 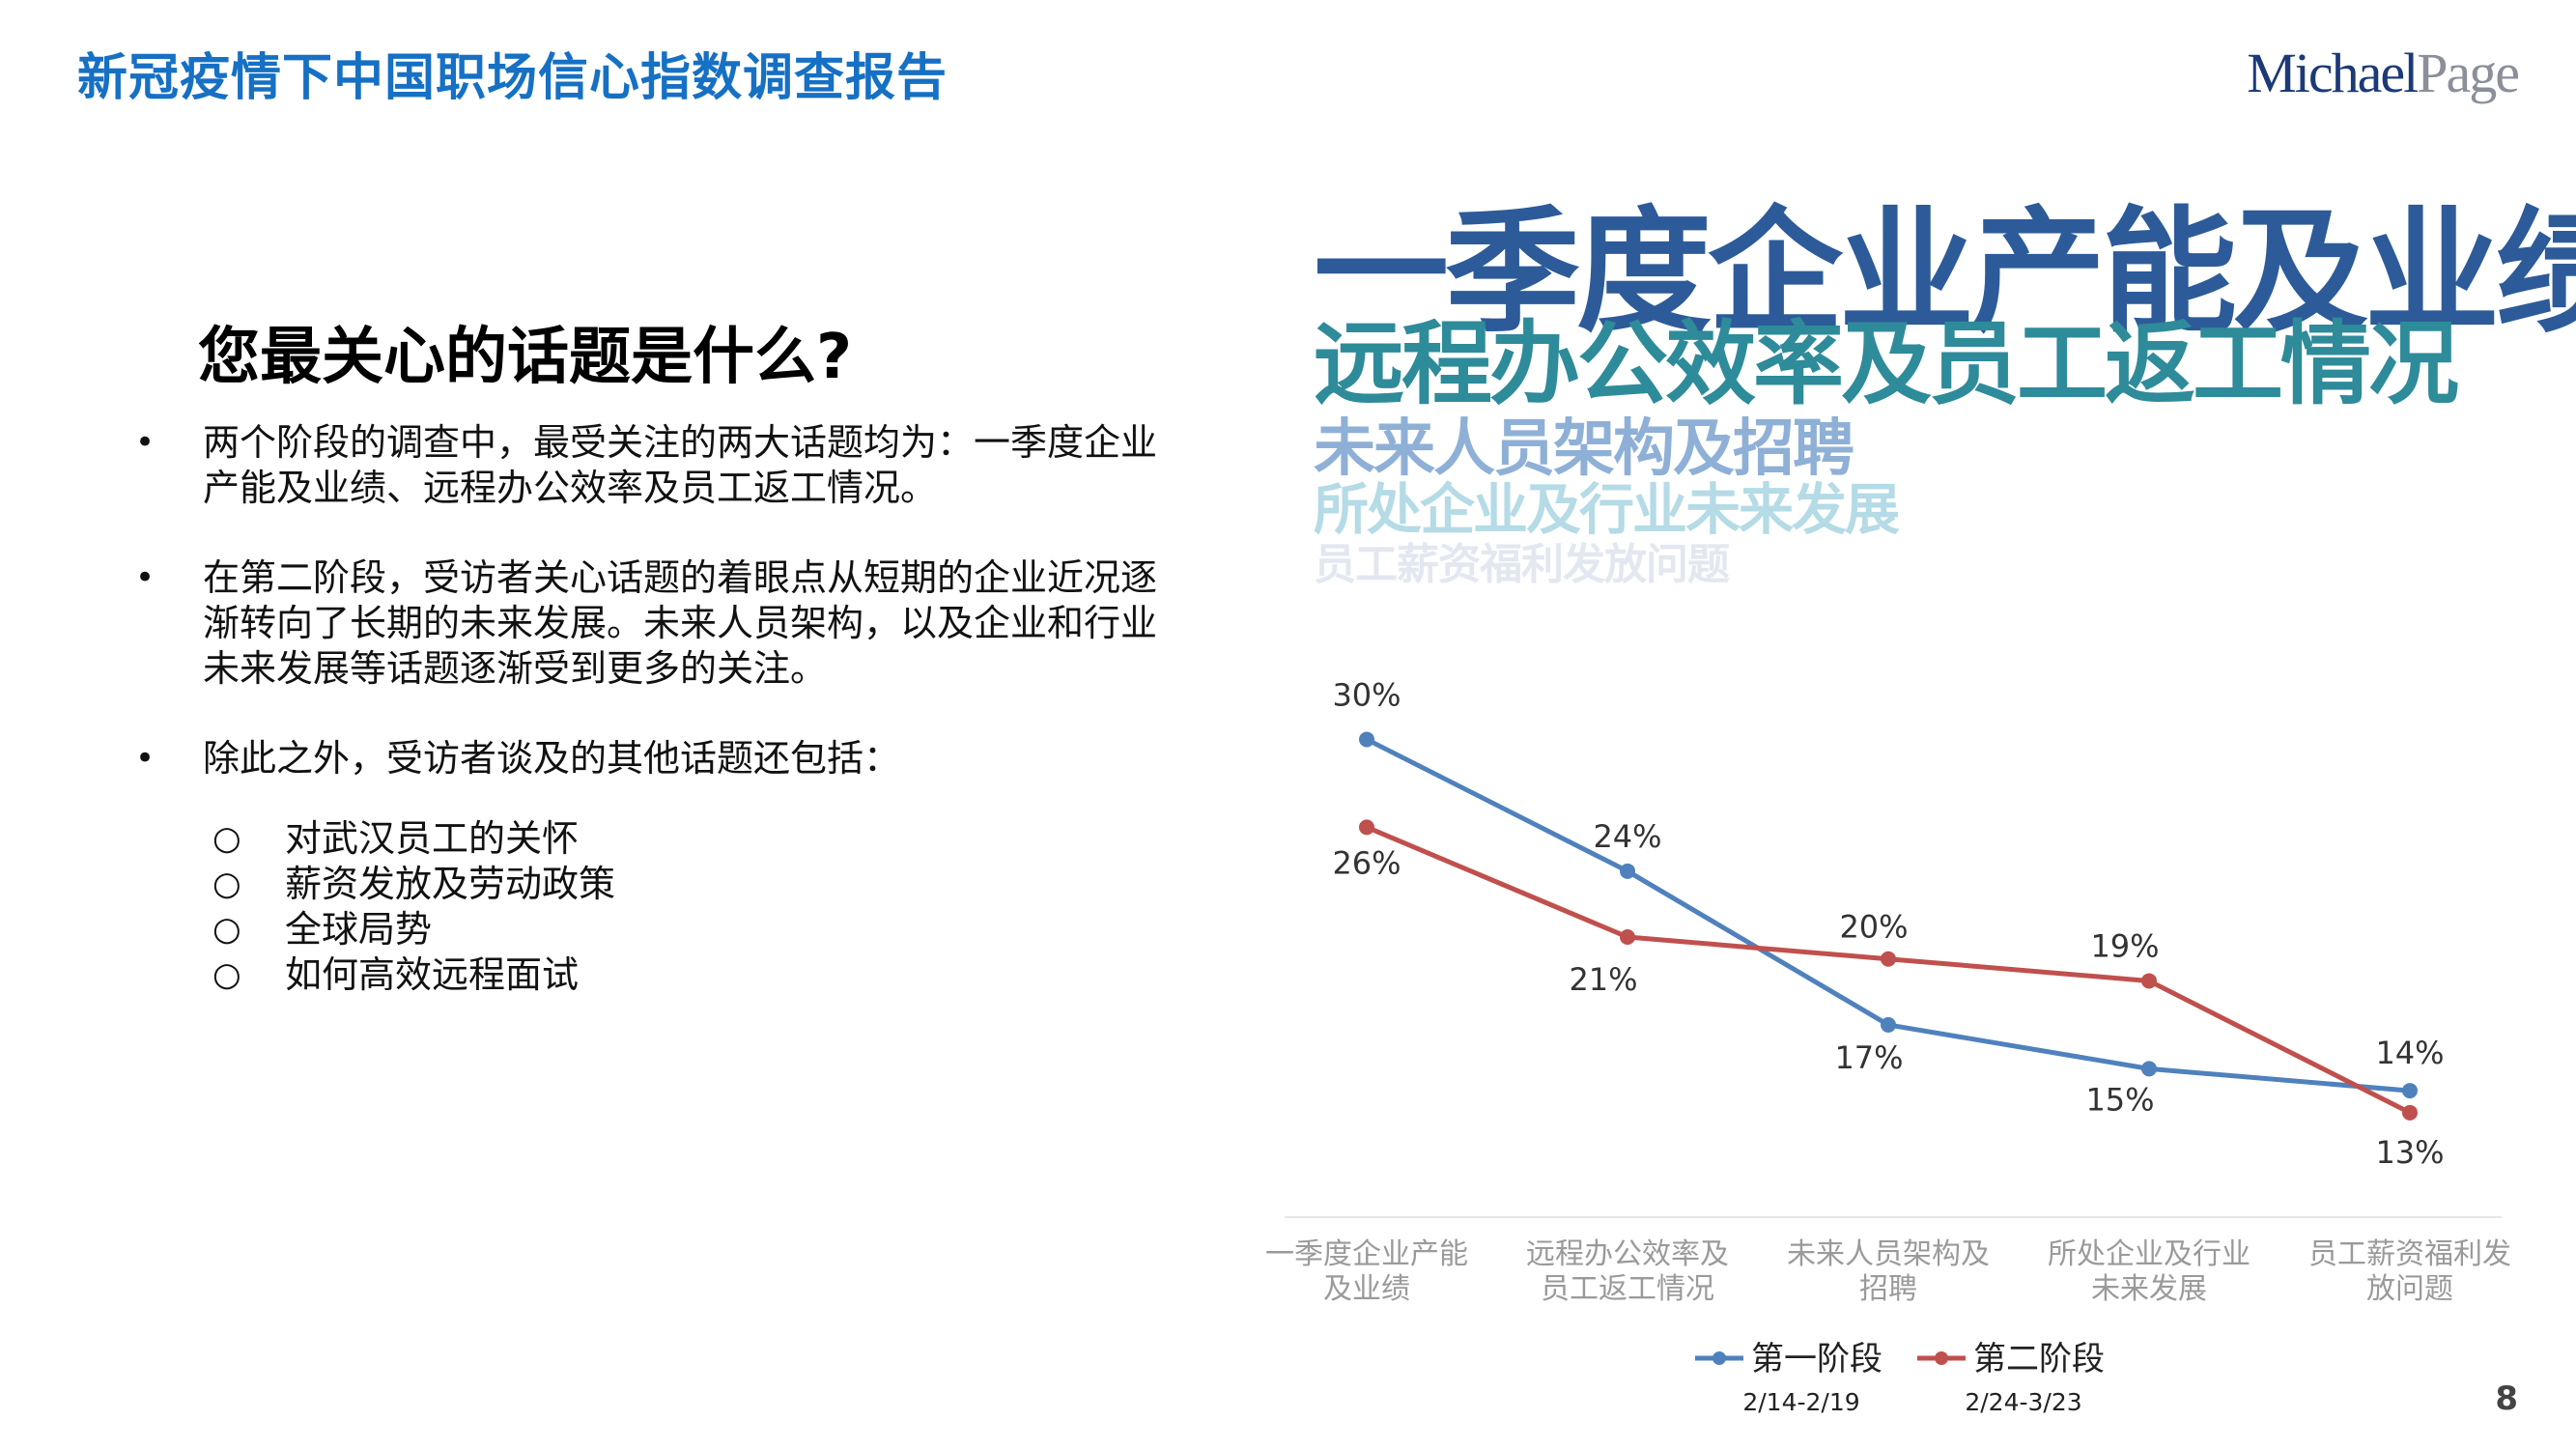 What do you see at coordinates (1873, 927) in the screenshot?
I see `data-label: 20%` at bounding box center [1873, 927].